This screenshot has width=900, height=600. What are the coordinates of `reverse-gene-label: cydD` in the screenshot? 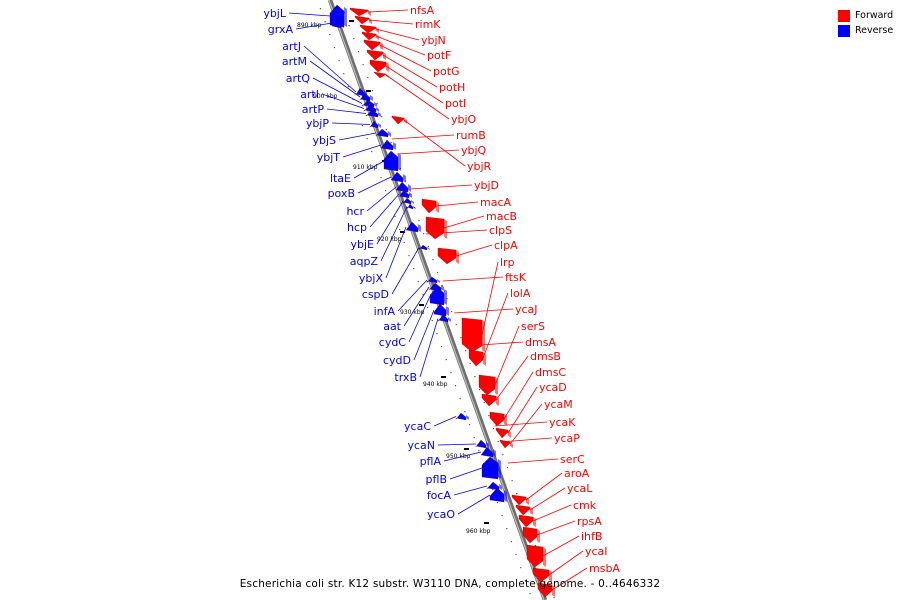 It's located at (397, 360).